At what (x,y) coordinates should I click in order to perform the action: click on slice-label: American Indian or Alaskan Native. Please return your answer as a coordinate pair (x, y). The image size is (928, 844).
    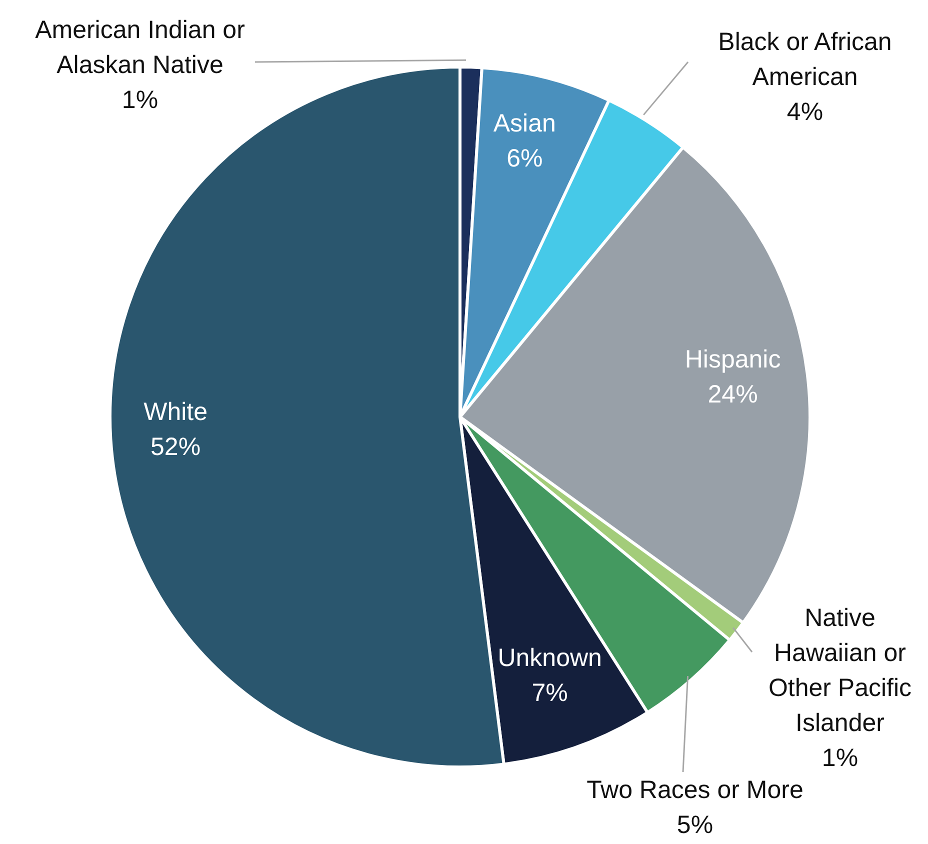
    Looking at the image, I should click on (140, 47).